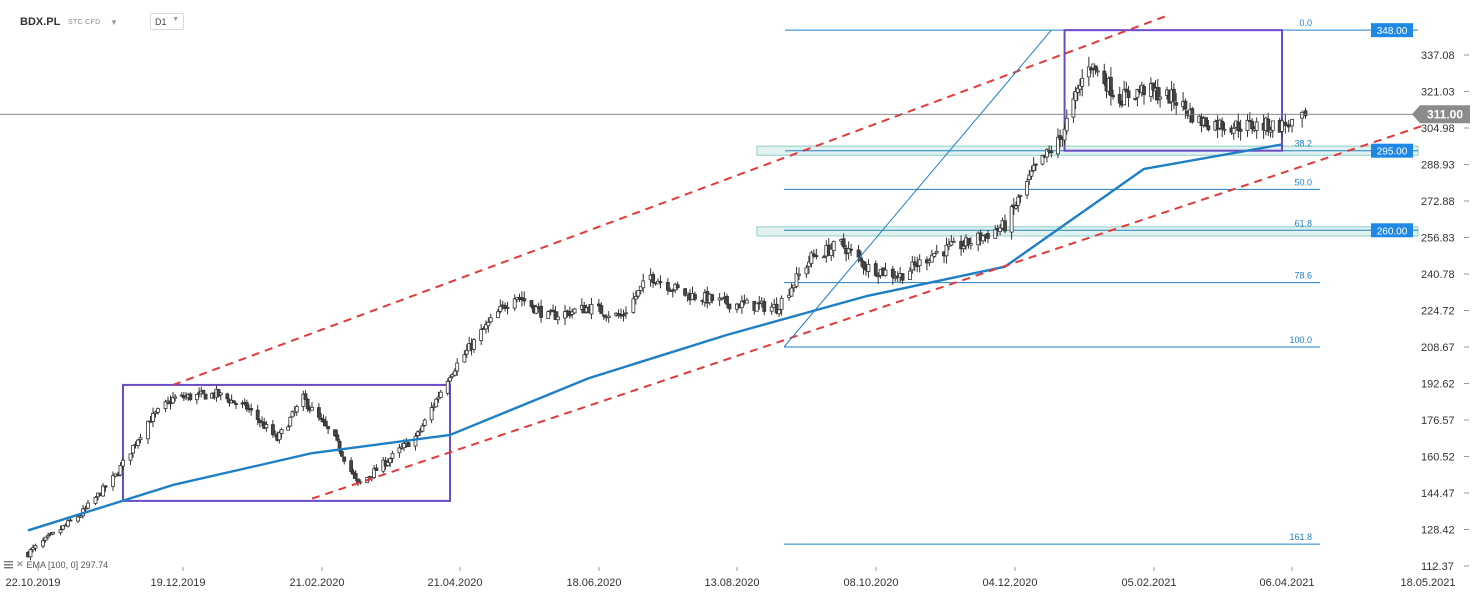  Describe the element at coordinates (1438, 166) in the screenshot. I see `y-tick-label: 288.93` at that location.